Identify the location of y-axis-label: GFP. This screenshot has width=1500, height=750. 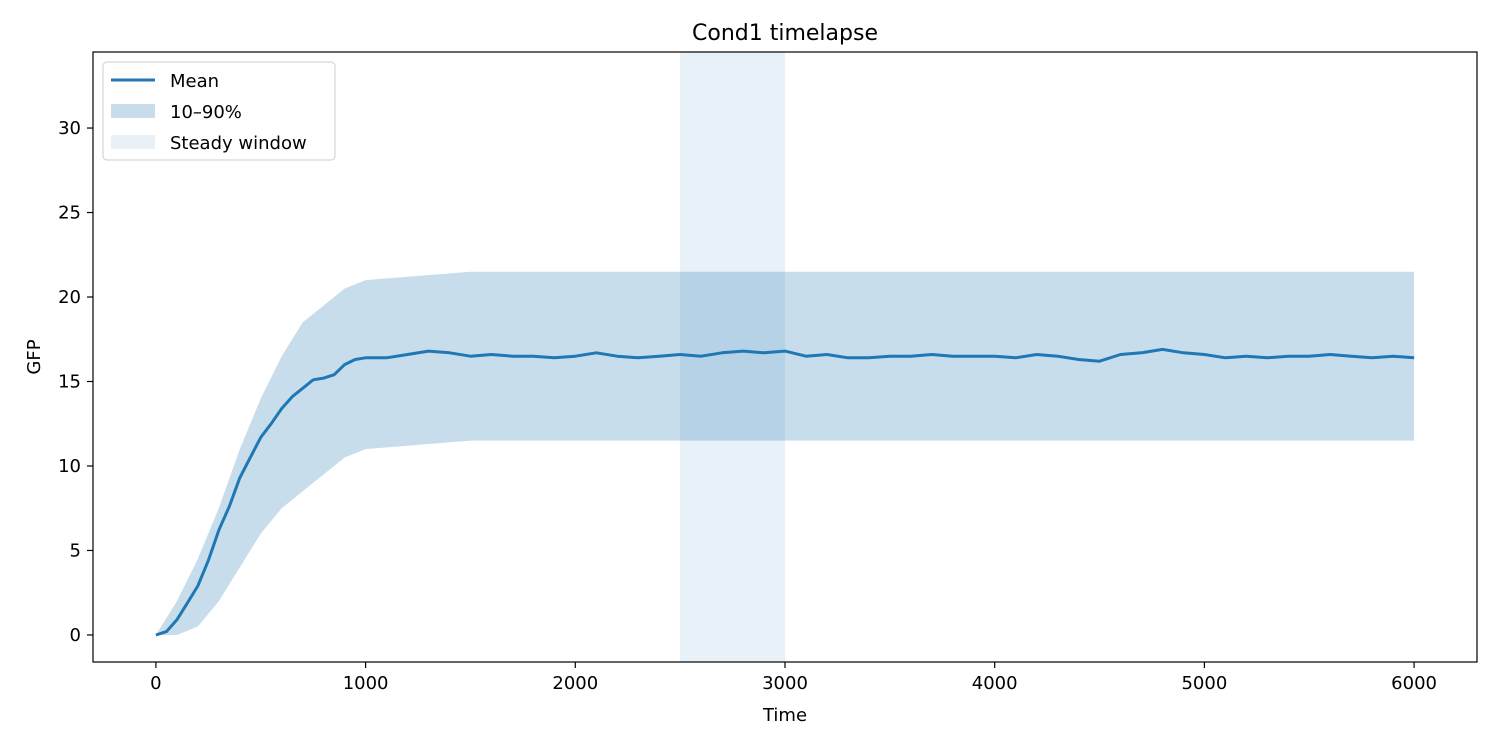
(34, 356).